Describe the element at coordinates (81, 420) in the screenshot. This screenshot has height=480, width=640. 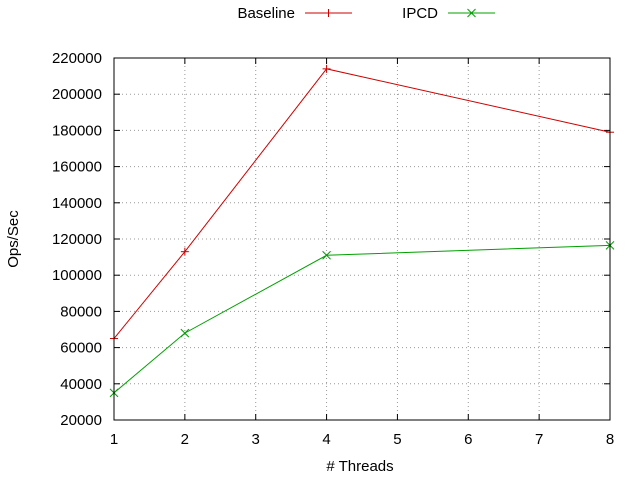
I see `y-tick-label: 20000` at that location.